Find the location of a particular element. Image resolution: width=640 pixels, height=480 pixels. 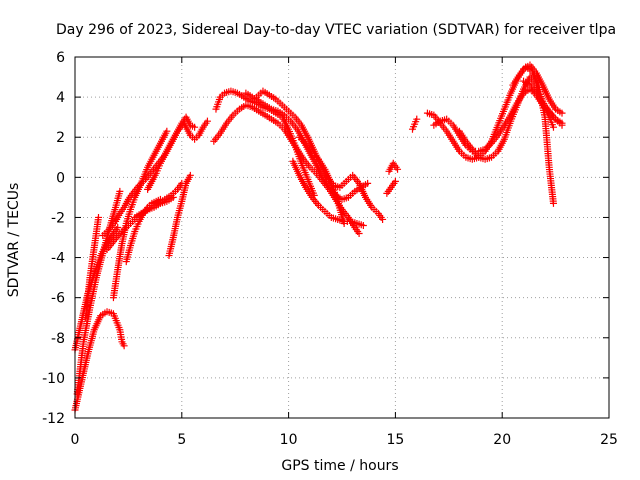

x-tick-label: 10 is located at coordinates (289, 440).